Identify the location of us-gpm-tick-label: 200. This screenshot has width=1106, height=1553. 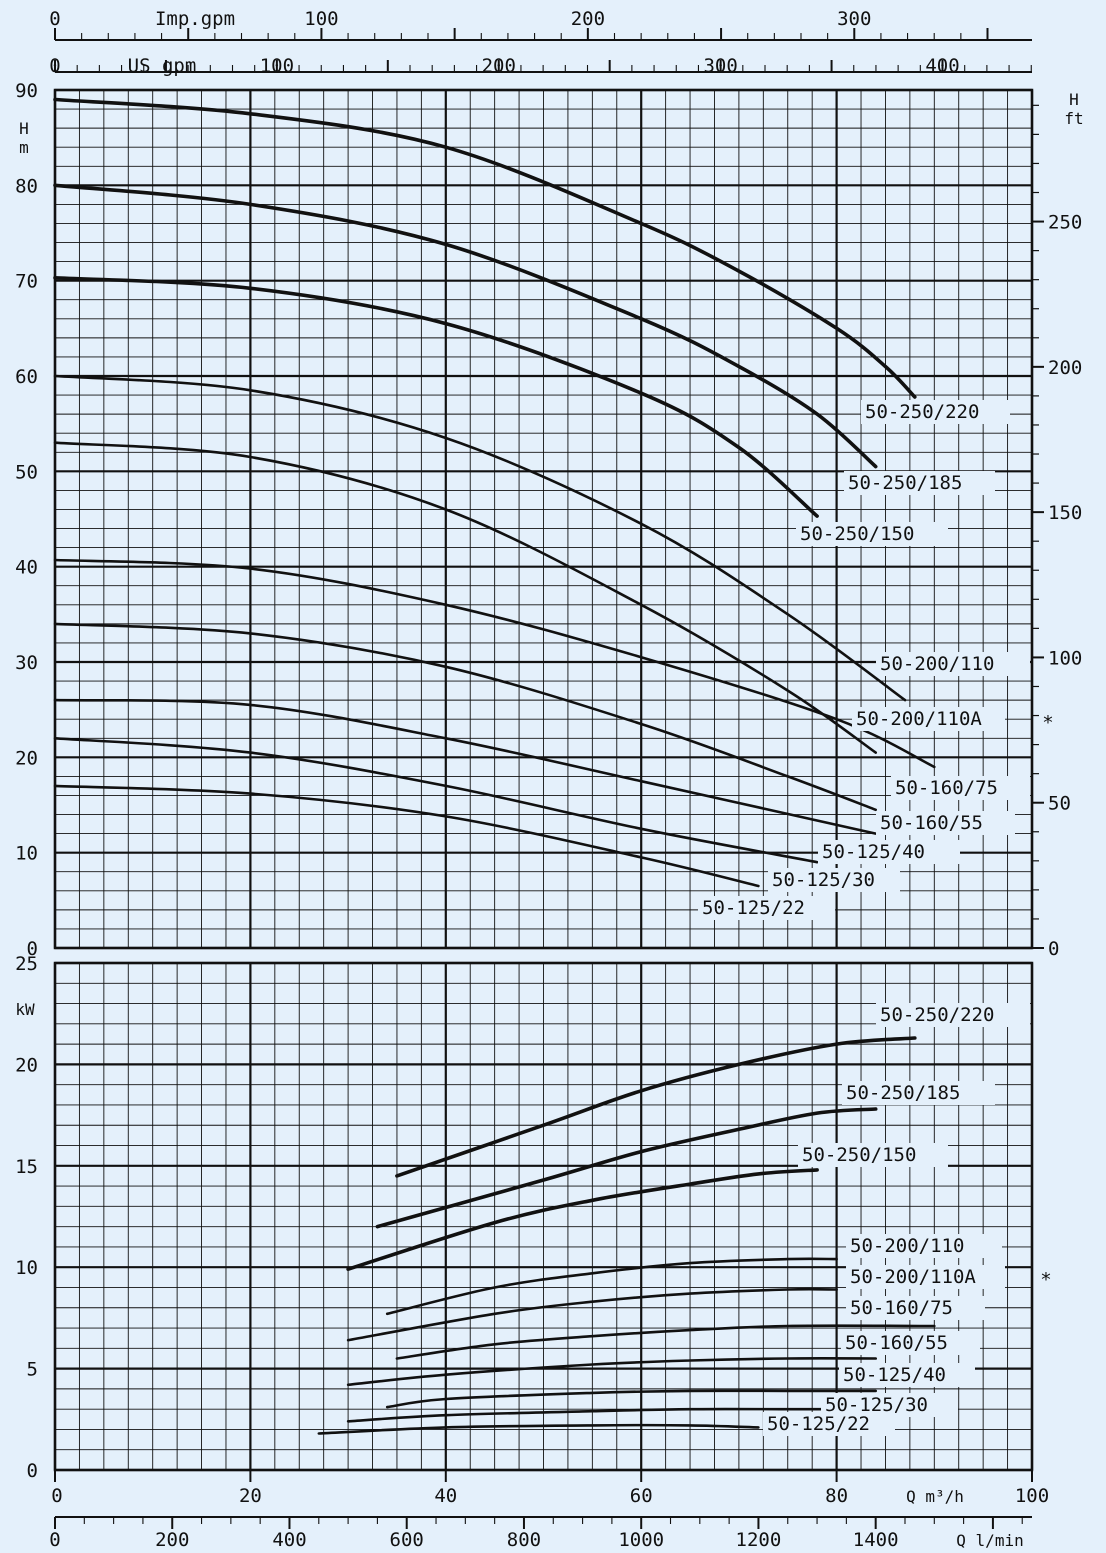
(499, 66).